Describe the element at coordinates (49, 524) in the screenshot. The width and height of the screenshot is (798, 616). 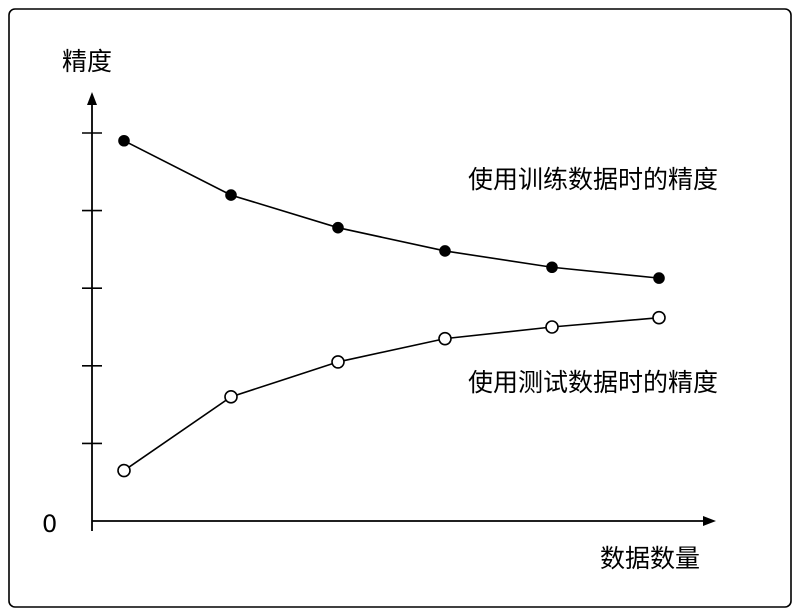
I see `y-tick-label-zero: 0` at that location.